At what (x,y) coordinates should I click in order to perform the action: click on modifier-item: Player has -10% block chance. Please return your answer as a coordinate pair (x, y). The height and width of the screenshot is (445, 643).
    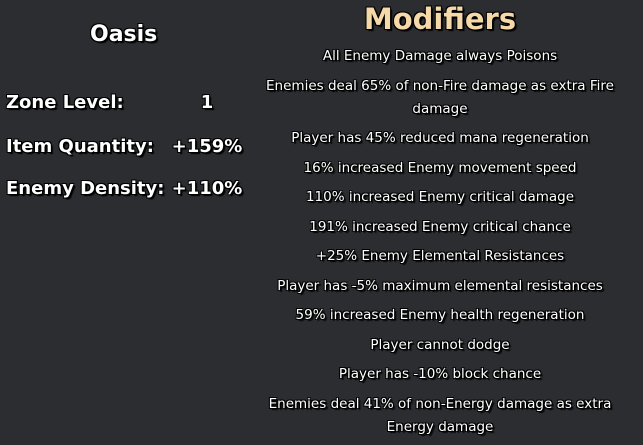
    Looking at the image, I should click on (440, 374).